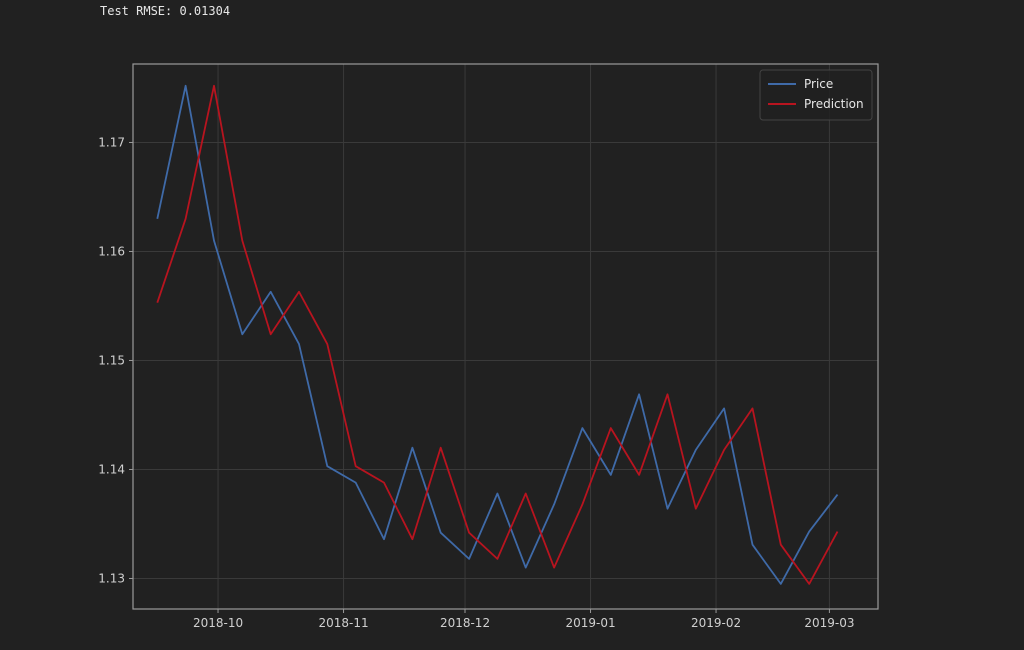 This screenshot has width=1024, height=650. Describe the element at coordinates (834, 104) in the screenshot. I see `legend-label-prediction: Prediction` at that location.